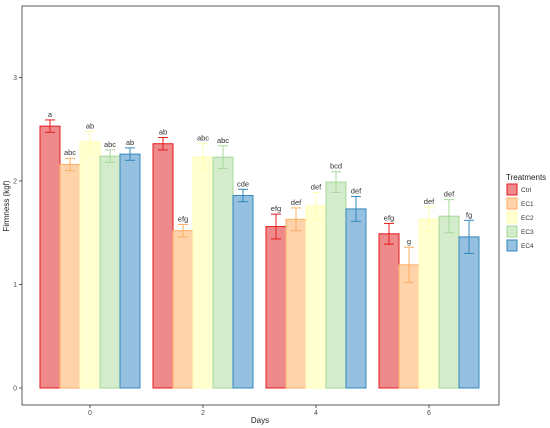  I want to click on legend-label: Ctrl, so click(526, 190).